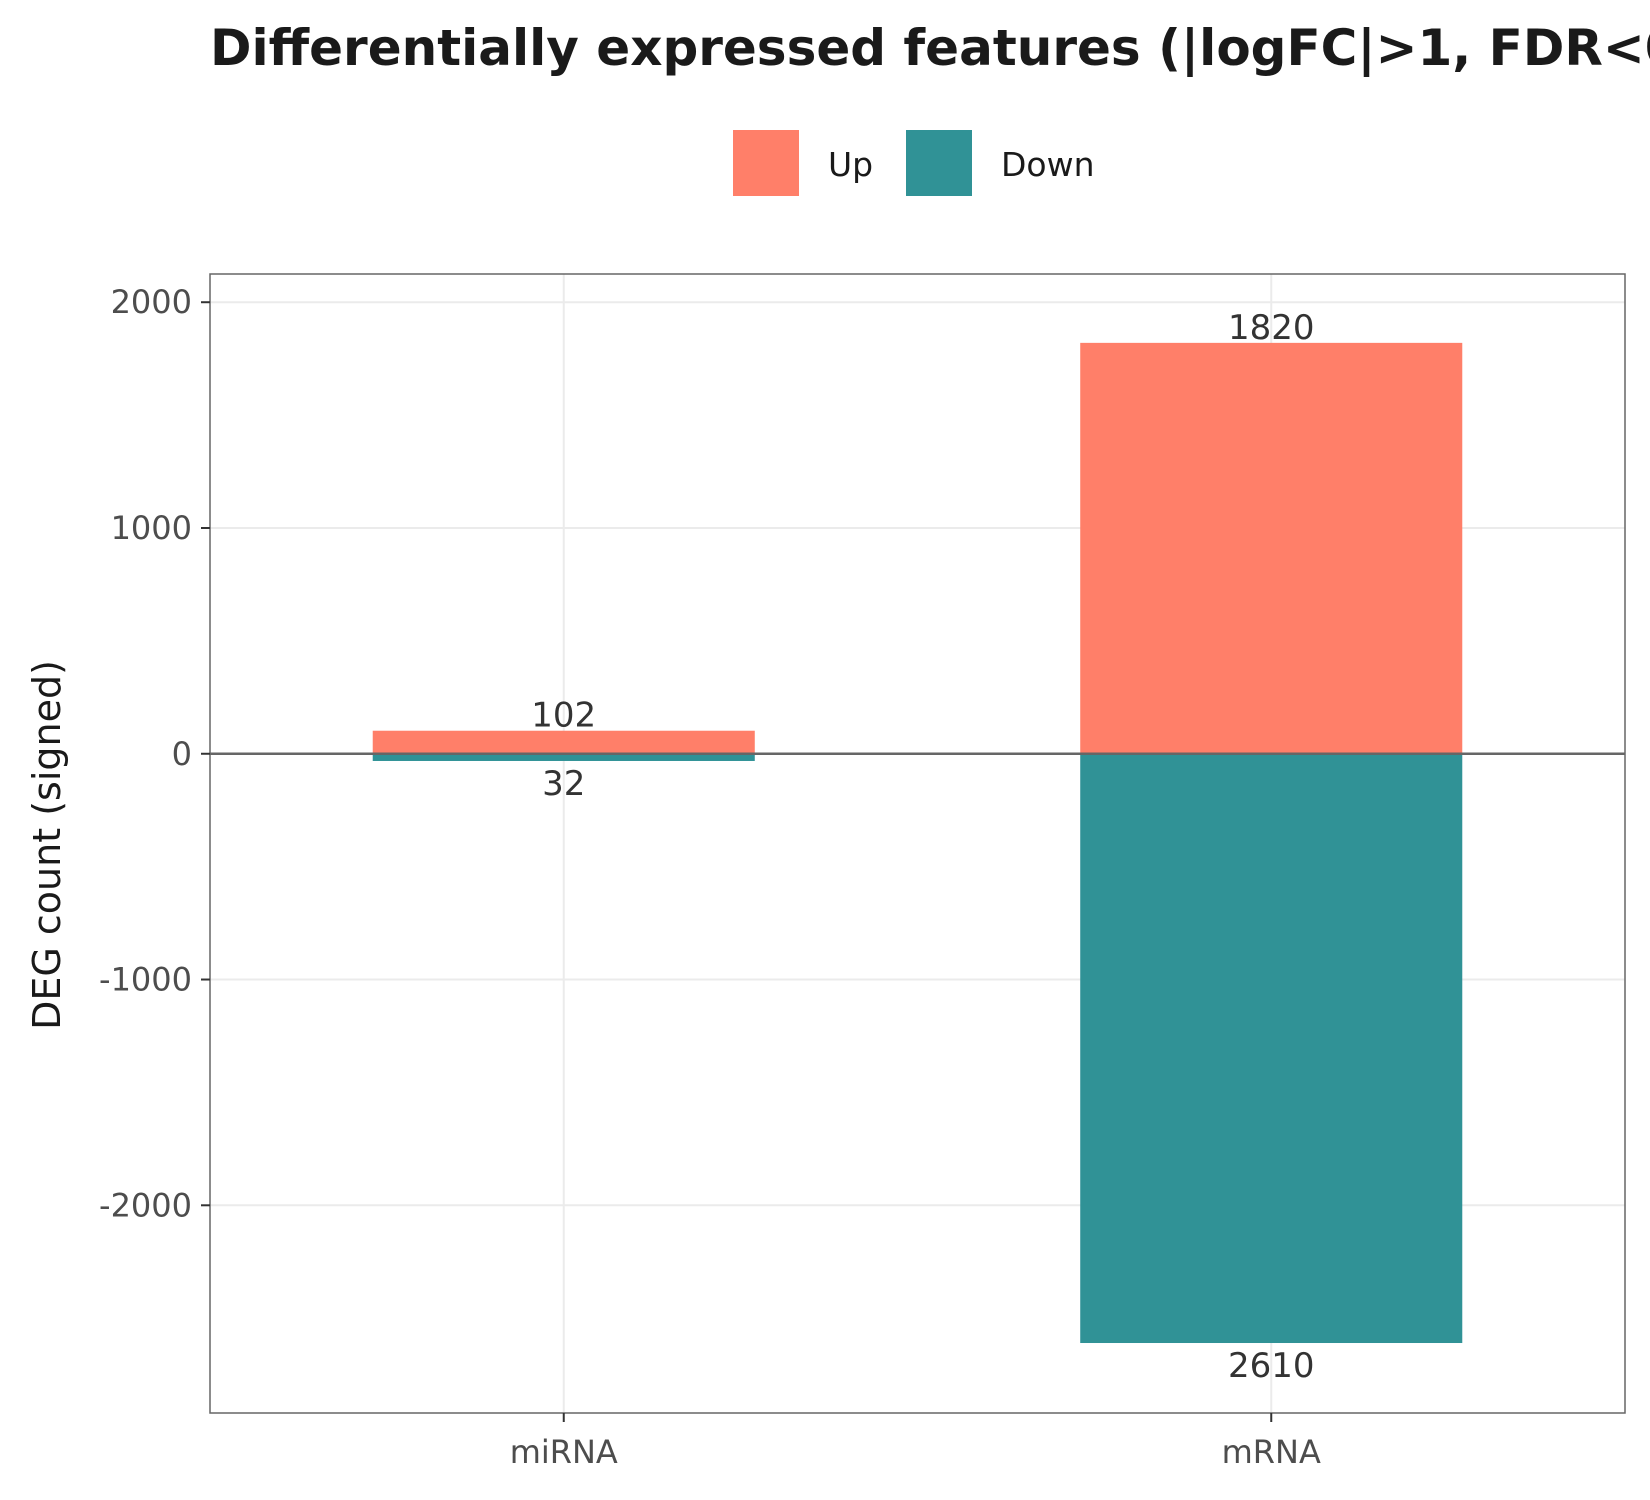  Describe the element at coordinates (1271, 1048) in the screenshot. I see `bar-down-mRNA` at that location.